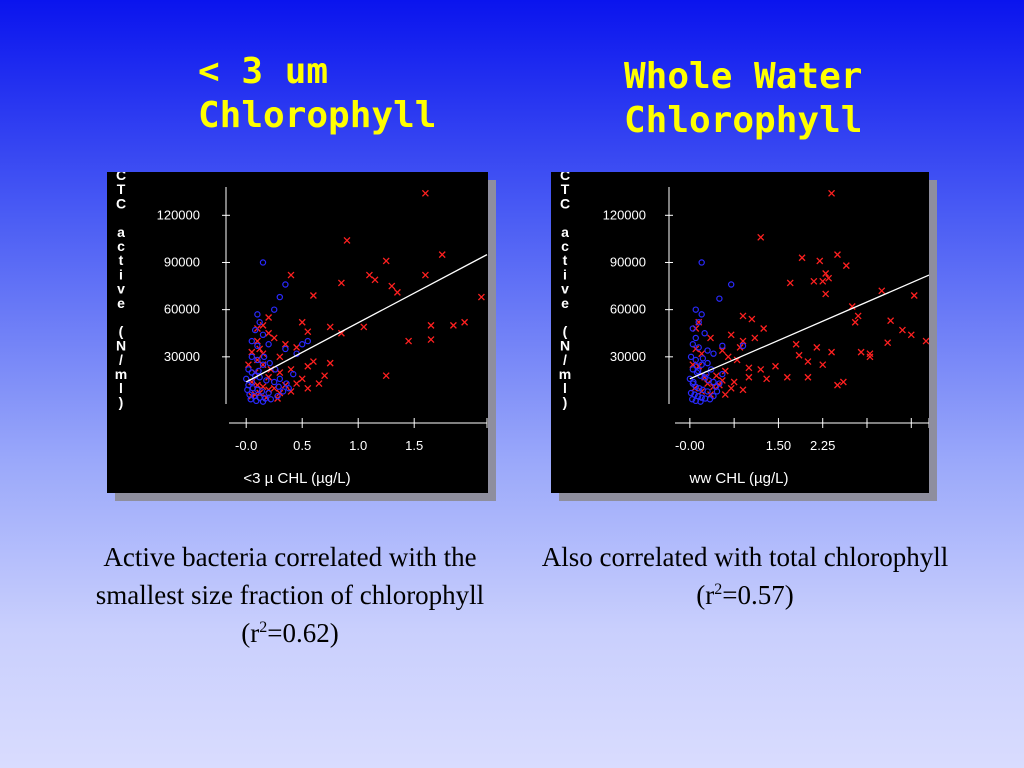 Image resolution: width=1024 pixels, height=768 pixels. I want to click on y-tick-label: 30000, so click(628, 356).